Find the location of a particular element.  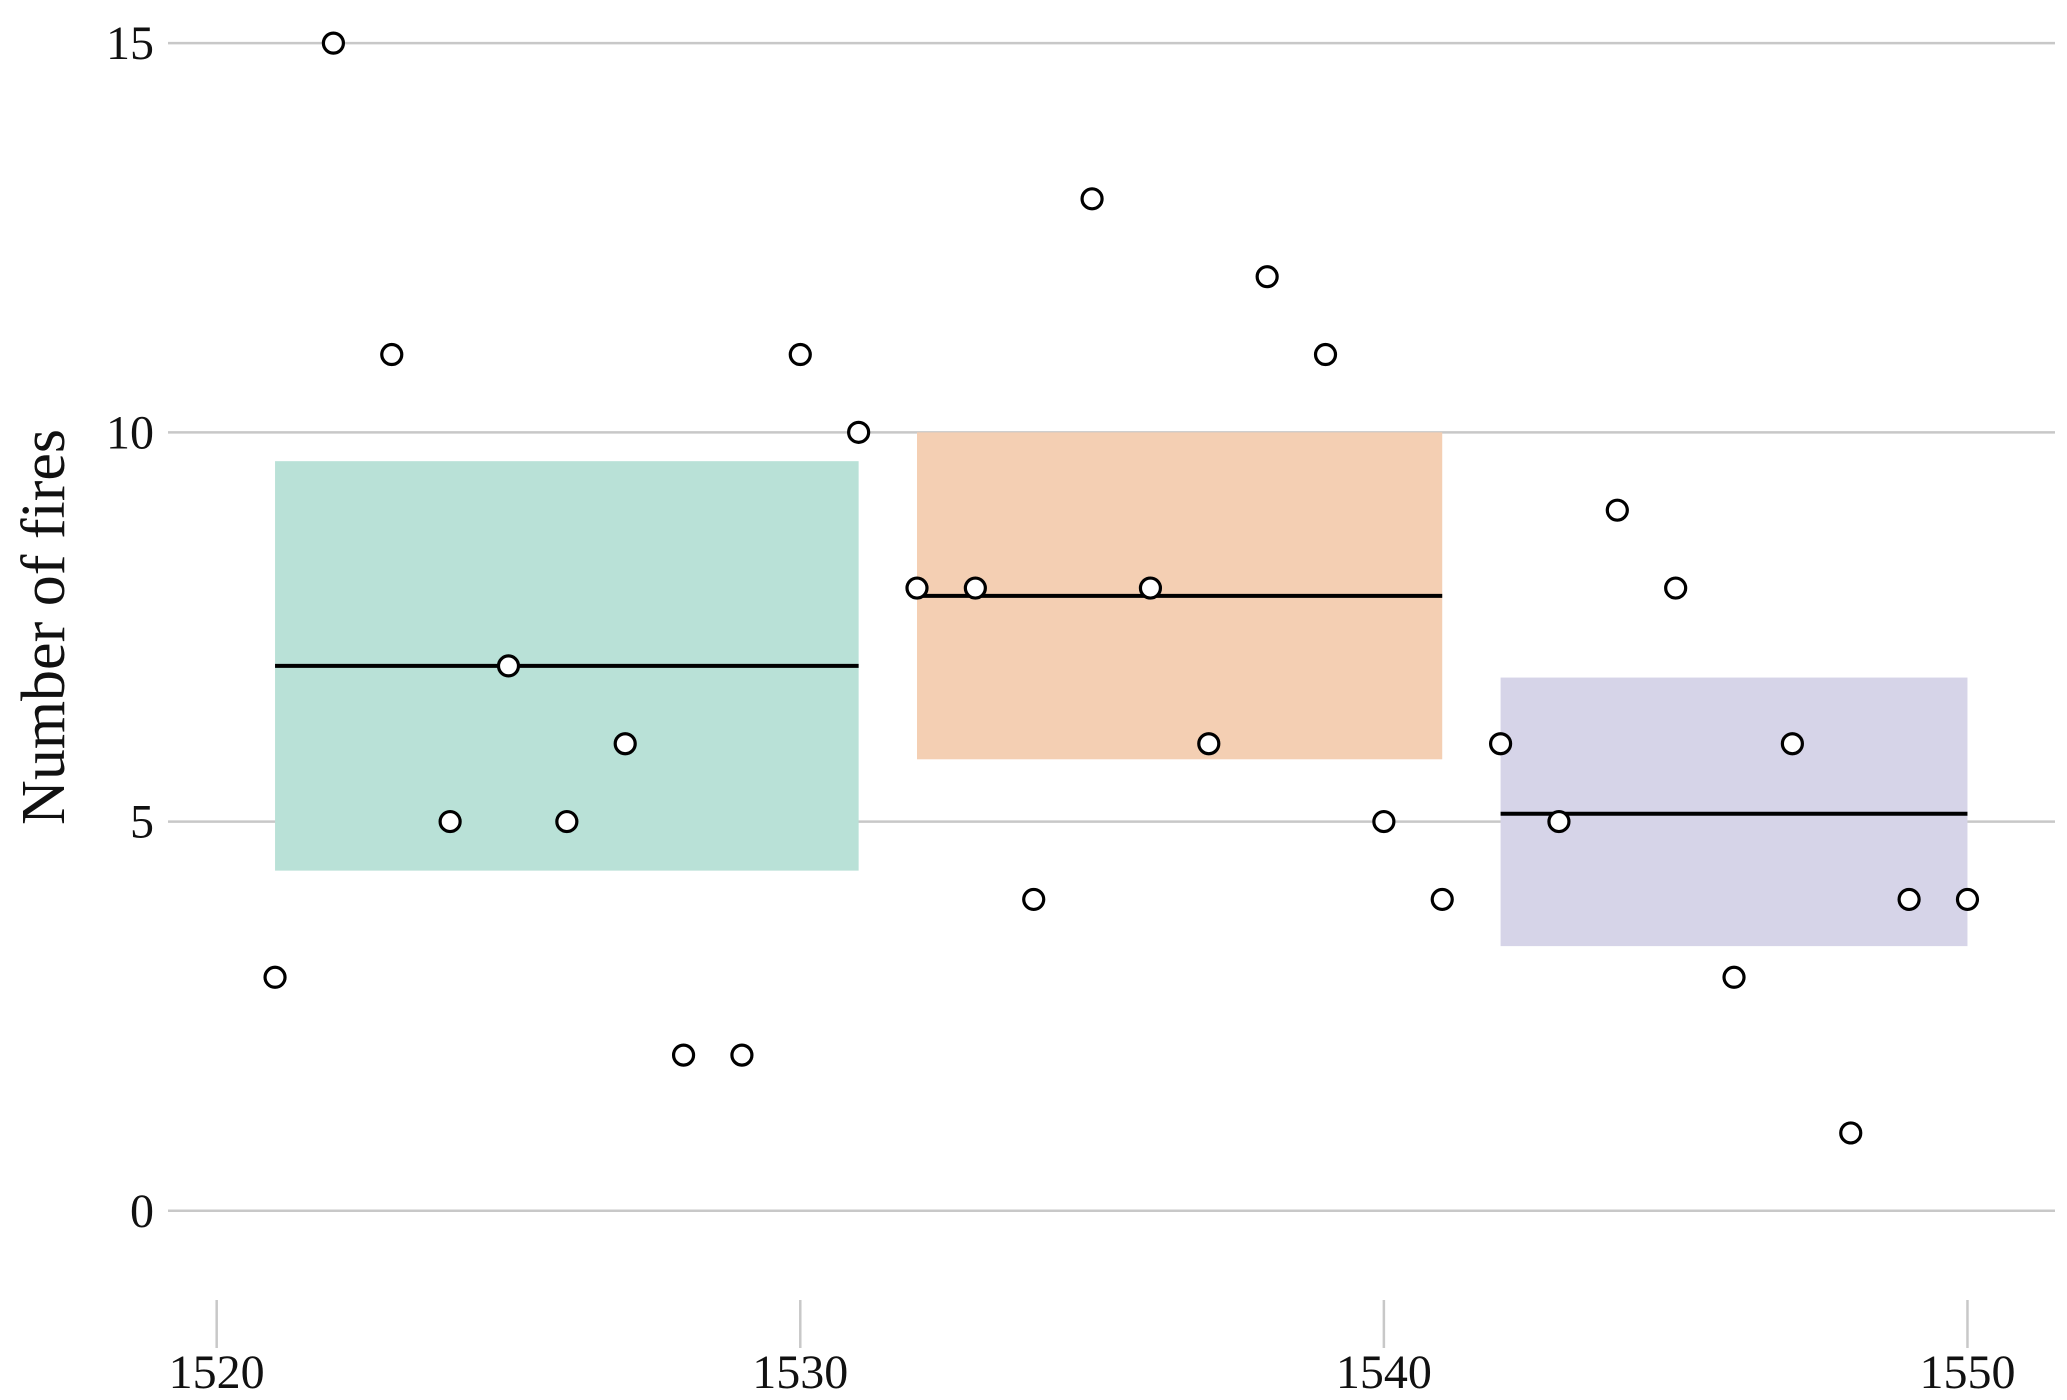

x-tick-label: 1540 is located at coordinates (1384, 1372).